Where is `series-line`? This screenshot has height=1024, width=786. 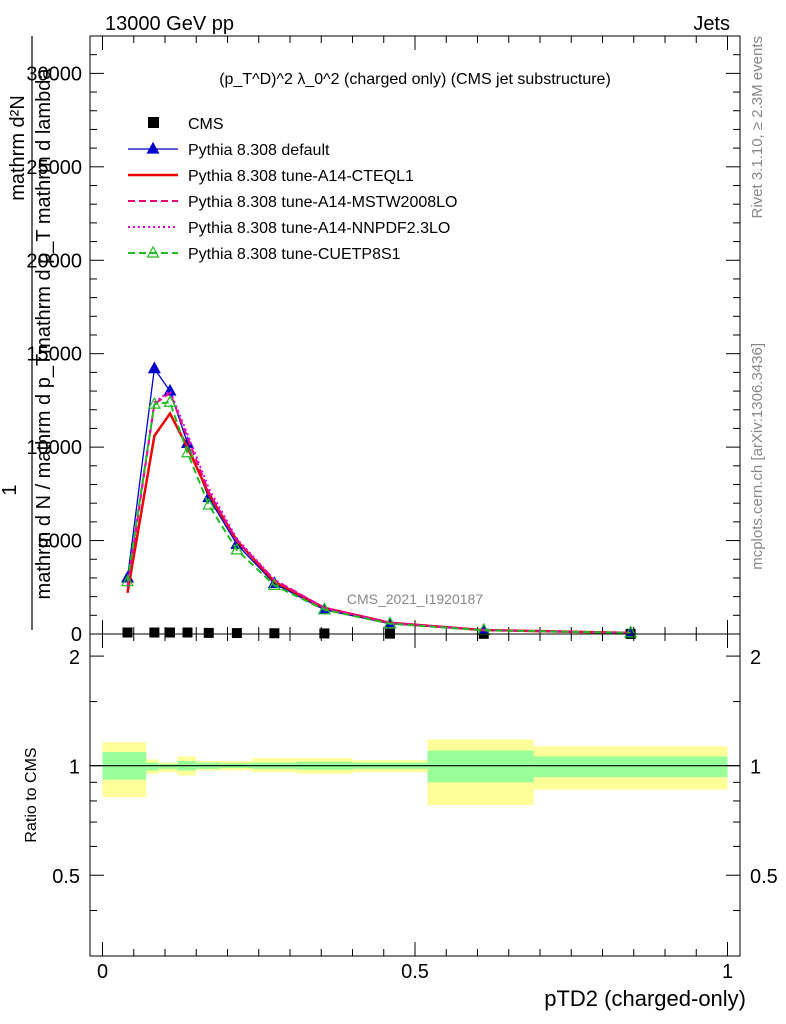 series-line is located at coordinates (378, 517).